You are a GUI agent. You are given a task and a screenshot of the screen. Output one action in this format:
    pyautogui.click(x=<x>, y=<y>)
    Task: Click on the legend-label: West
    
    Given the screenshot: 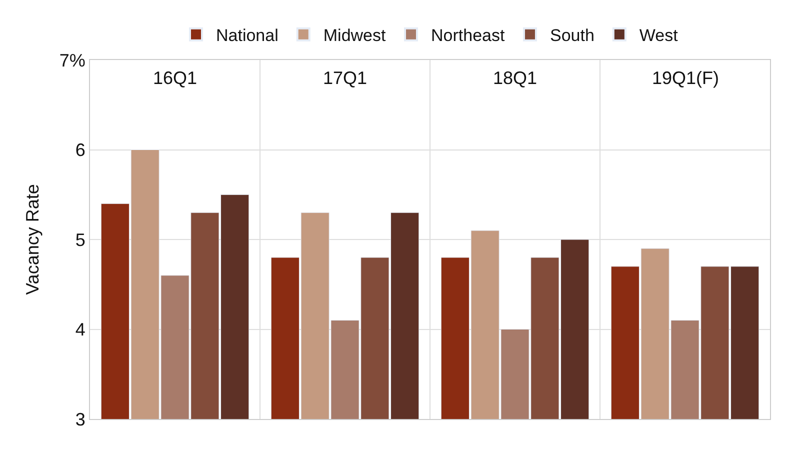 What is the action you would take?
    pyautogui.click(x=658, y=35)
    